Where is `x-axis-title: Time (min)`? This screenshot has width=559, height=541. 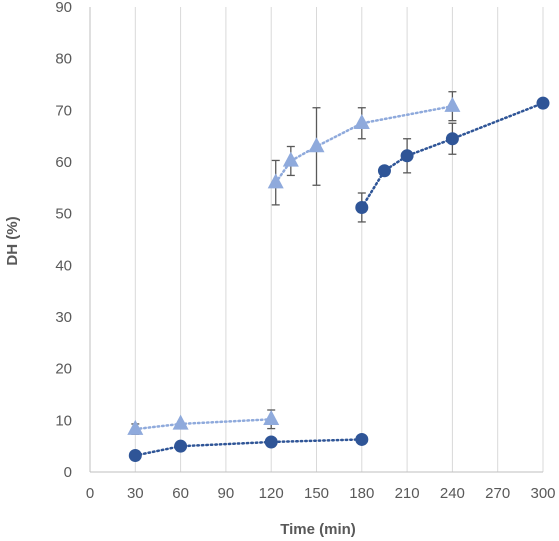
x-axis-title: Time (min) is located at coordinates (318, 529).